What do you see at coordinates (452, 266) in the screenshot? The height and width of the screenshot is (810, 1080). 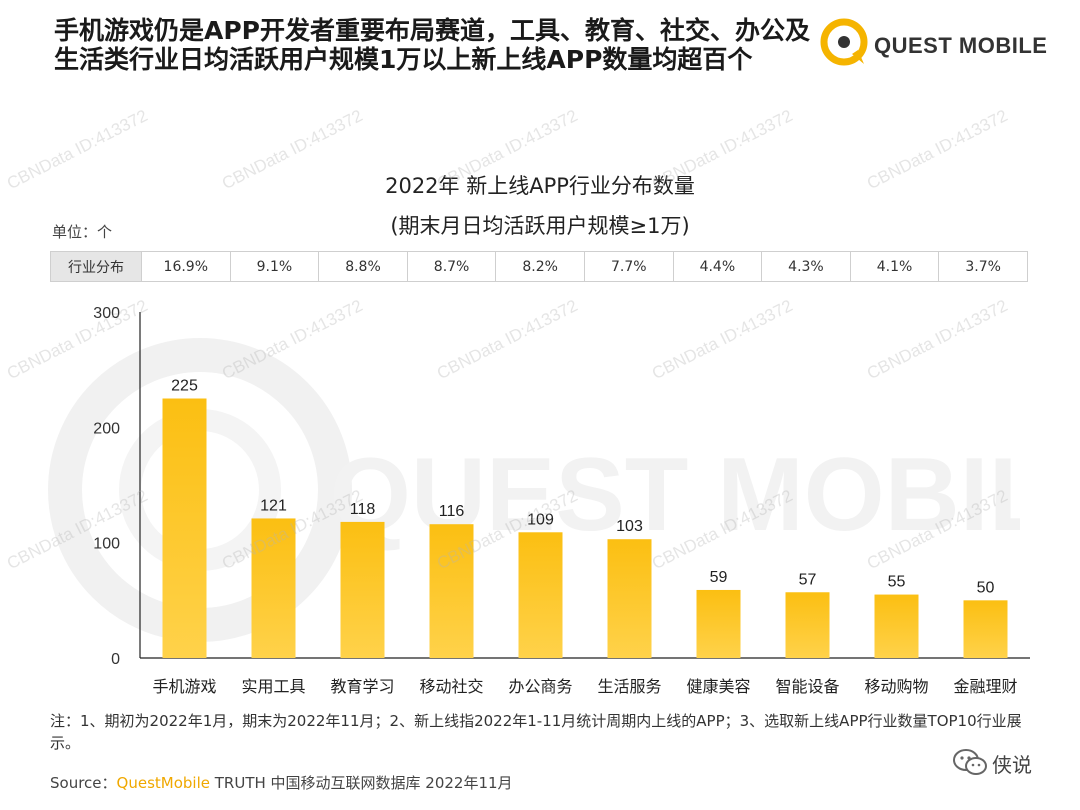 I see `distribution-cell: 8.7%` at bounding box center [452, 266].